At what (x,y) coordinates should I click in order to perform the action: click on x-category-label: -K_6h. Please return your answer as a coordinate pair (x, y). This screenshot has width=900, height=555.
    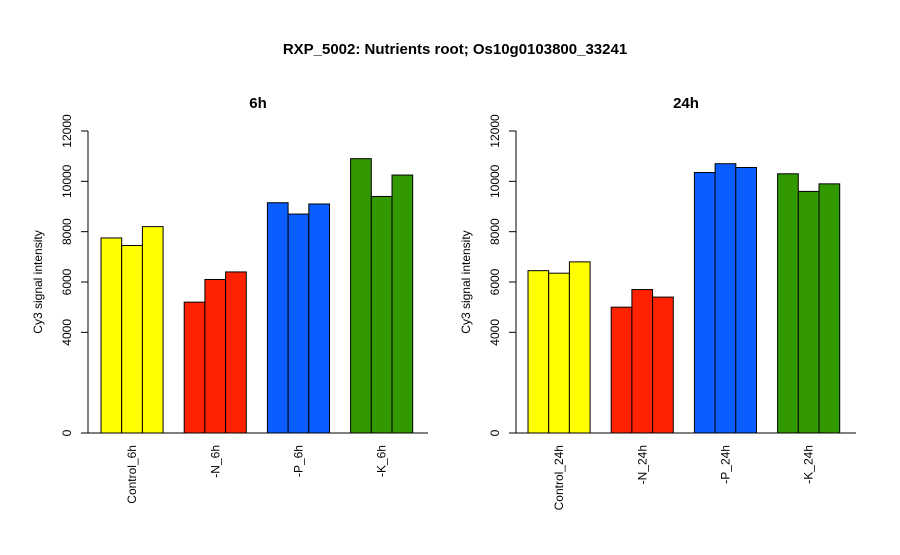
    Looking at the image, I should click on (382, 461).